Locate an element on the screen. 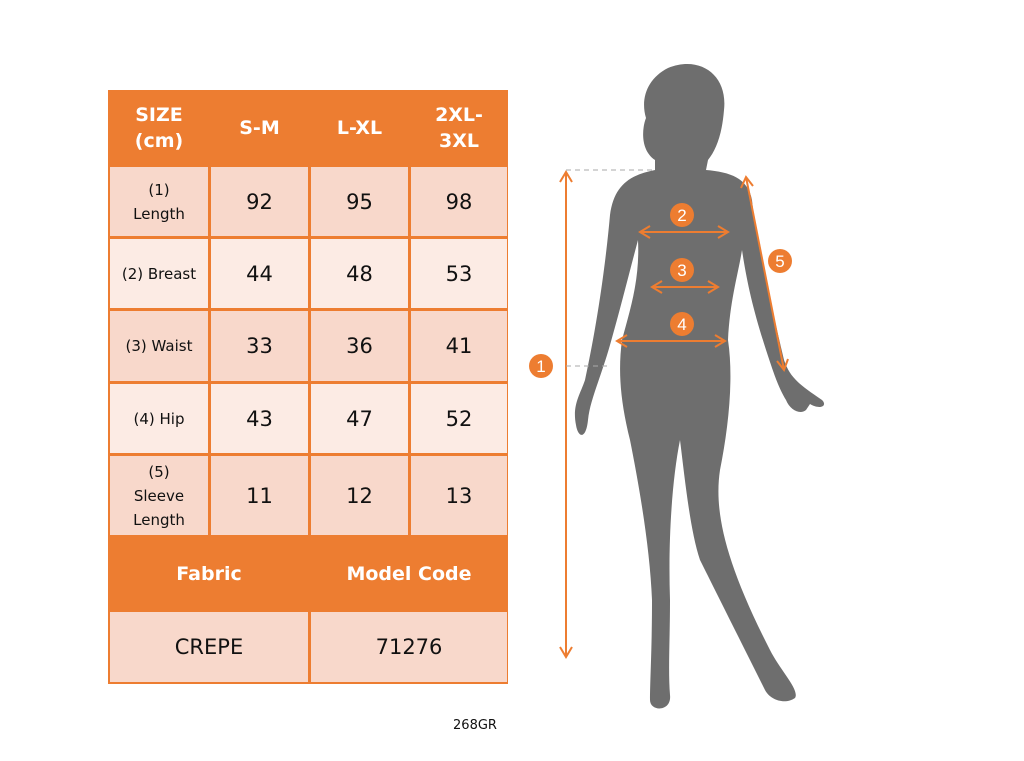 This screenshot has width=1024, height=761. size-value: 98 is located at coordinates (459, 201).